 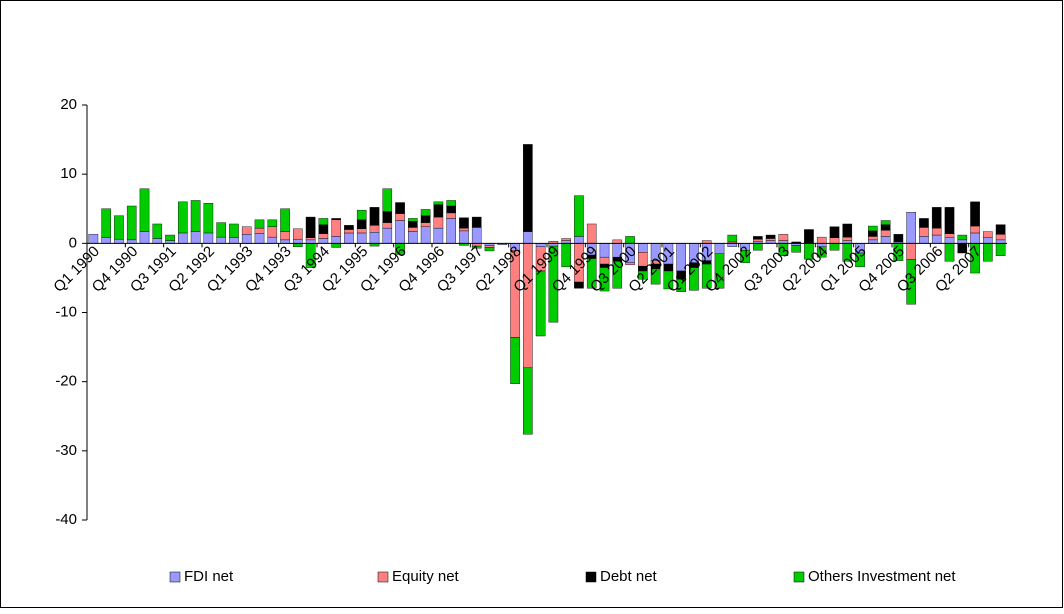 What do you see at coordinates (66, 519) in the screenshot?
I see `y-tick-label: -40` at bounding box center [66, 519].